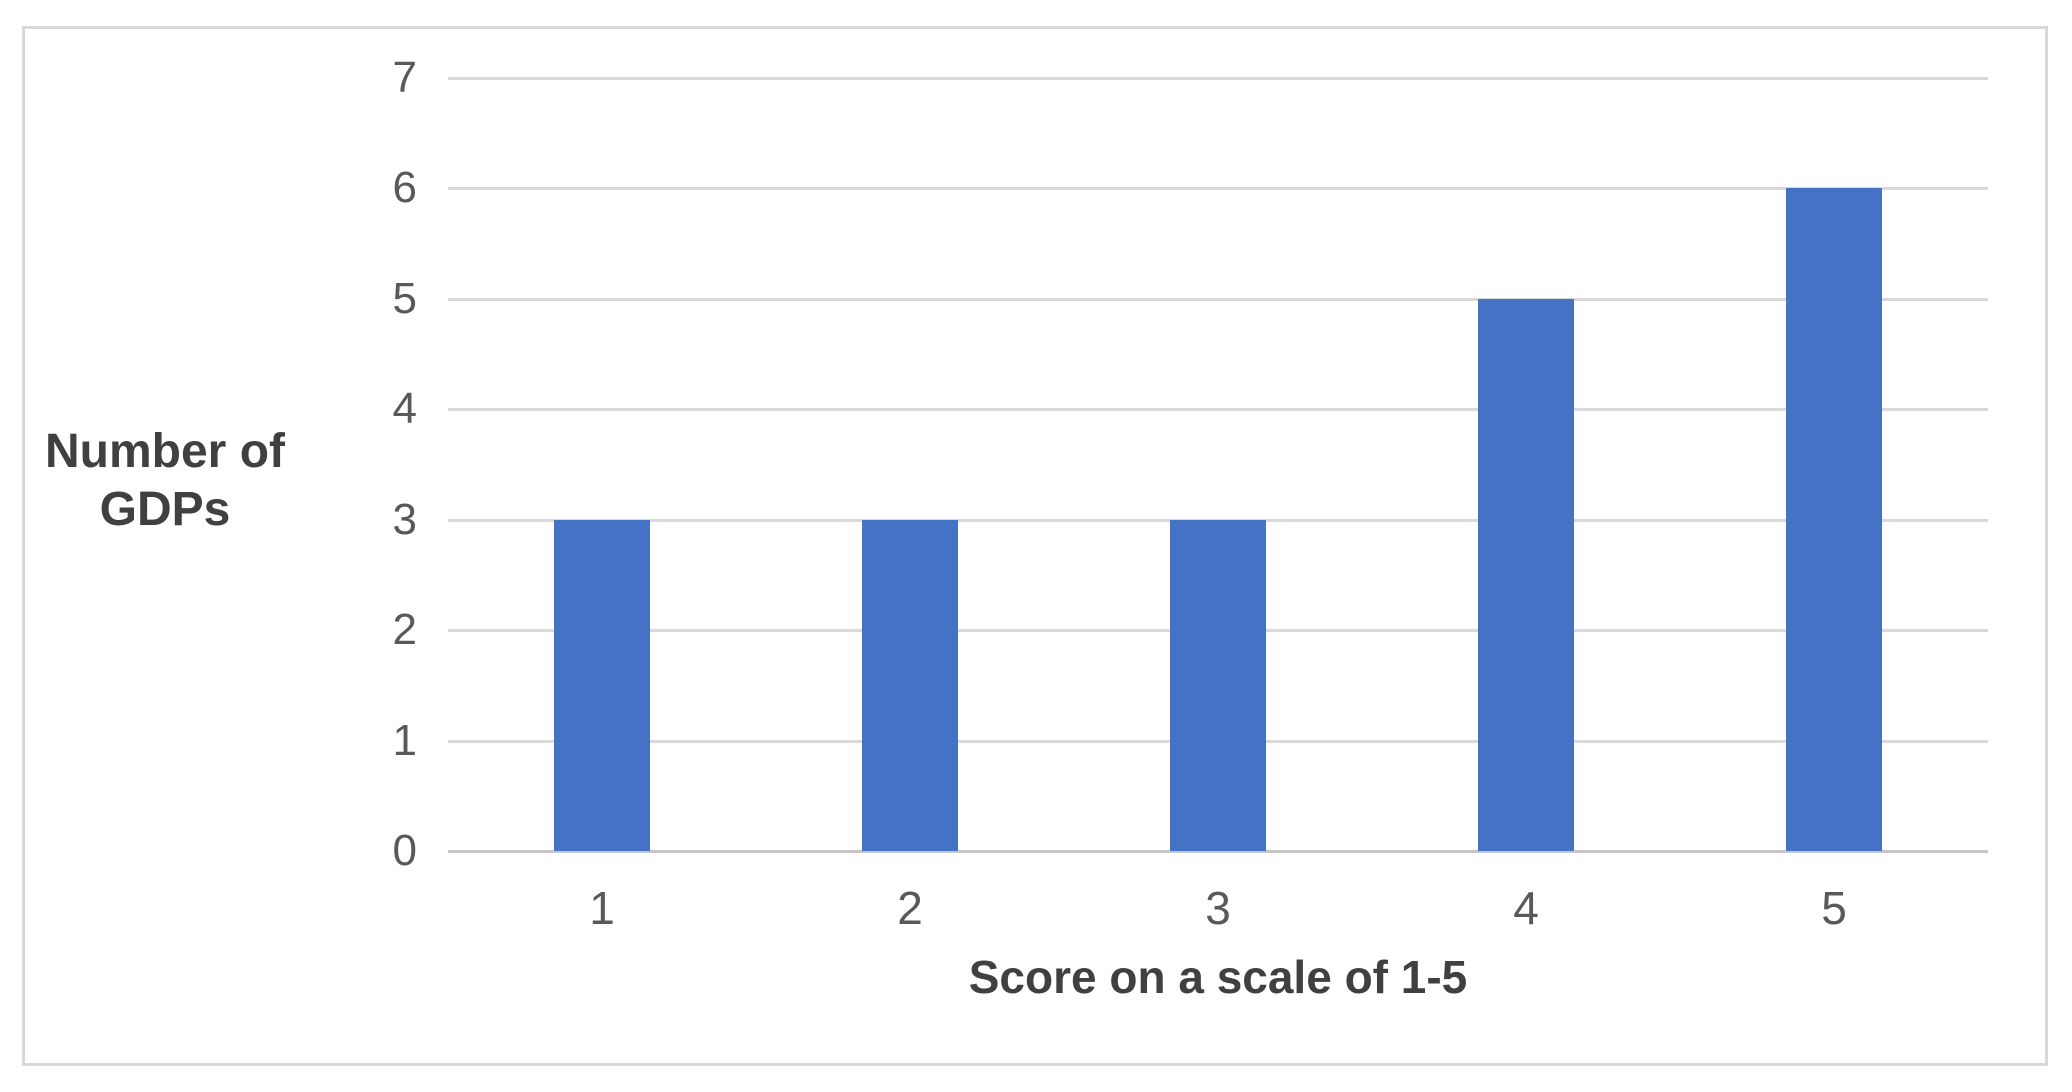  I want to click on x-tick-label: 3, so click(1218, 908).